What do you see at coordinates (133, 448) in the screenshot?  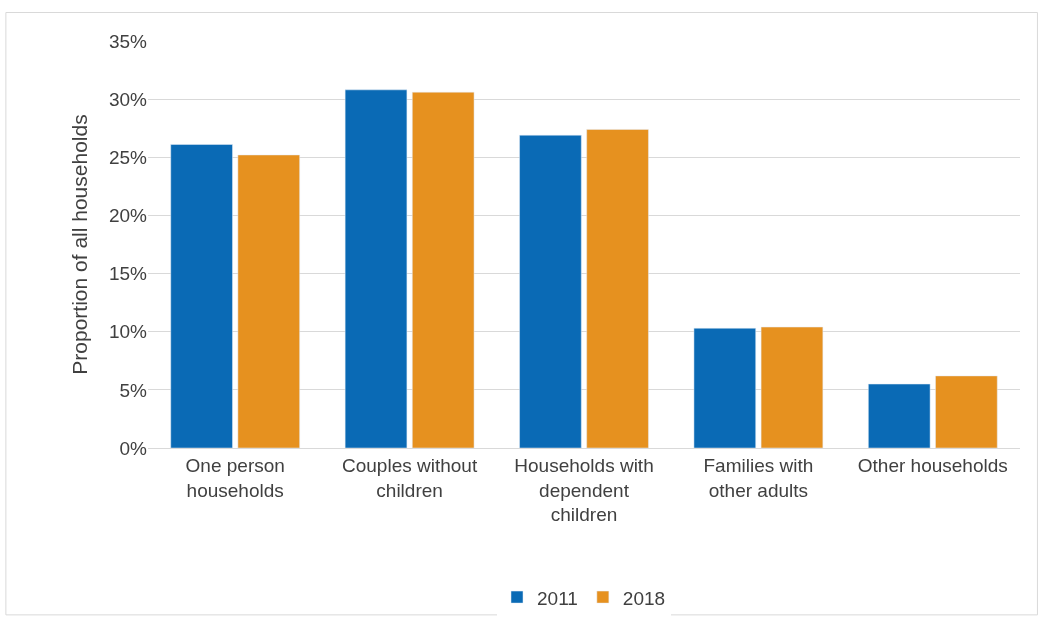 I see `y-tick-label: 0%` at bounding box center [133, 448].